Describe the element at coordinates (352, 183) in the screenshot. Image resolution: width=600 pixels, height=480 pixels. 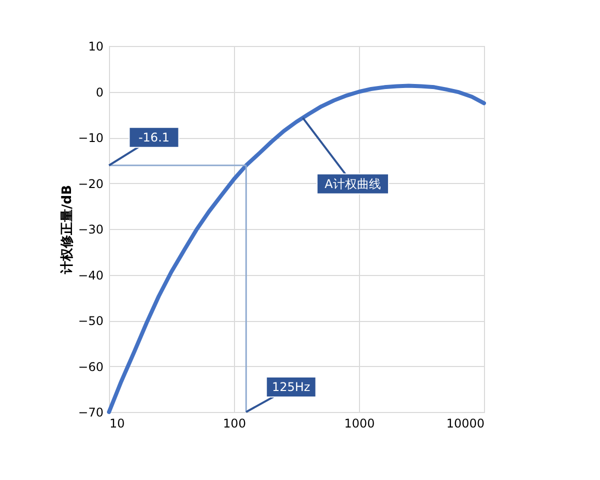
I see `annotation: A计权曲线` at that location.